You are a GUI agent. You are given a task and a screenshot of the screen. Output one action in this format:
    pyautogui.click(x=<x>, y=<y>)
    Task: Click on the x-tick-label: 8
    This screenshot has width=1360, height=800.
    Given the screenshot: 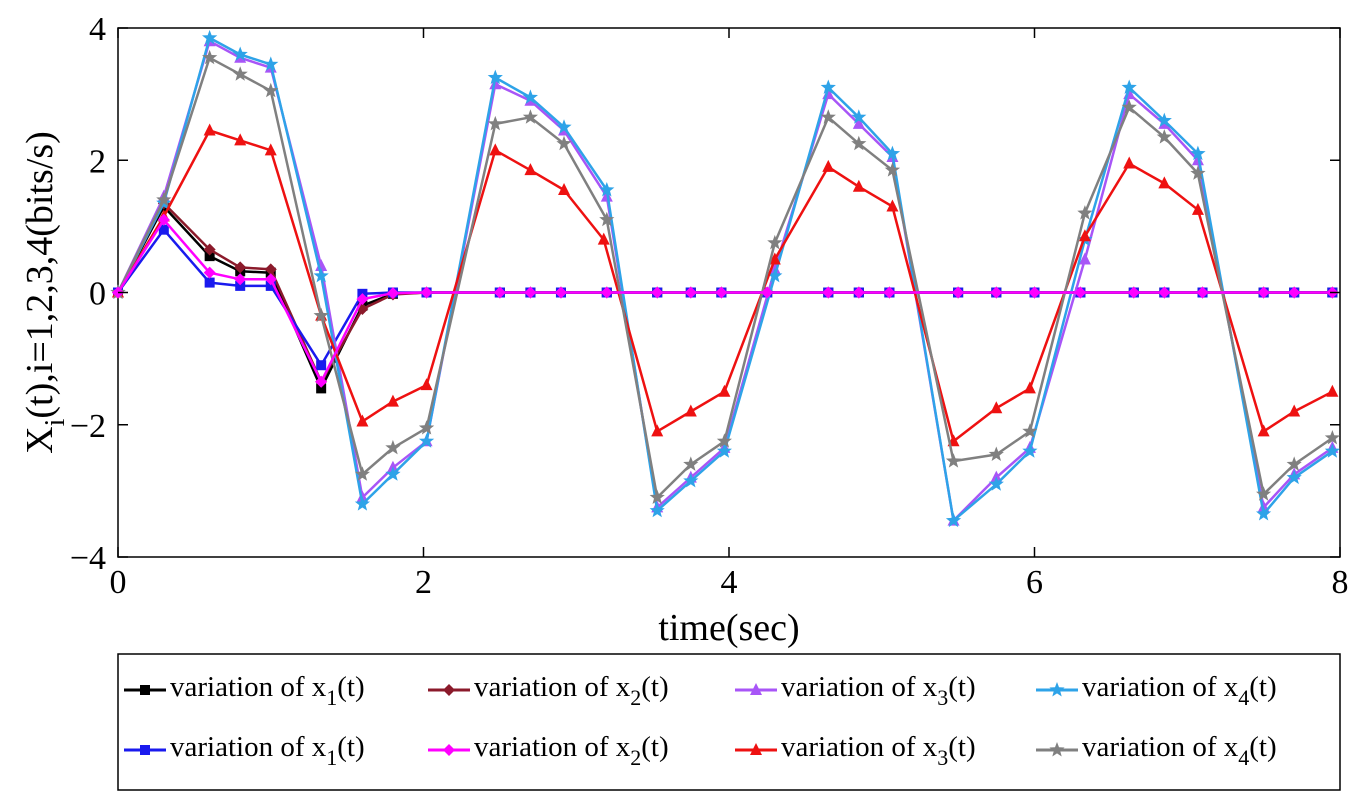 What is the action you would take?
    pyautogui.click(x=1340, y=582)
    